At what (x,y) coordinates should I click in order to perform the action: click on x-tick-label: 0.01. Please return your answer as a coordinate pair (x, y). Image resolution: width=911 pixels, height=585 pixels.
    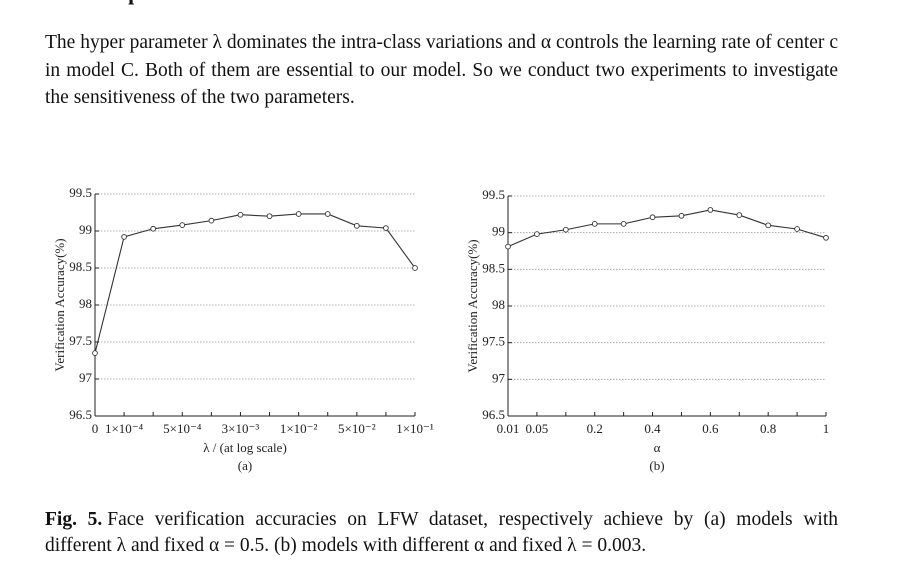
    Looking at the image, I should click on (508, 428).